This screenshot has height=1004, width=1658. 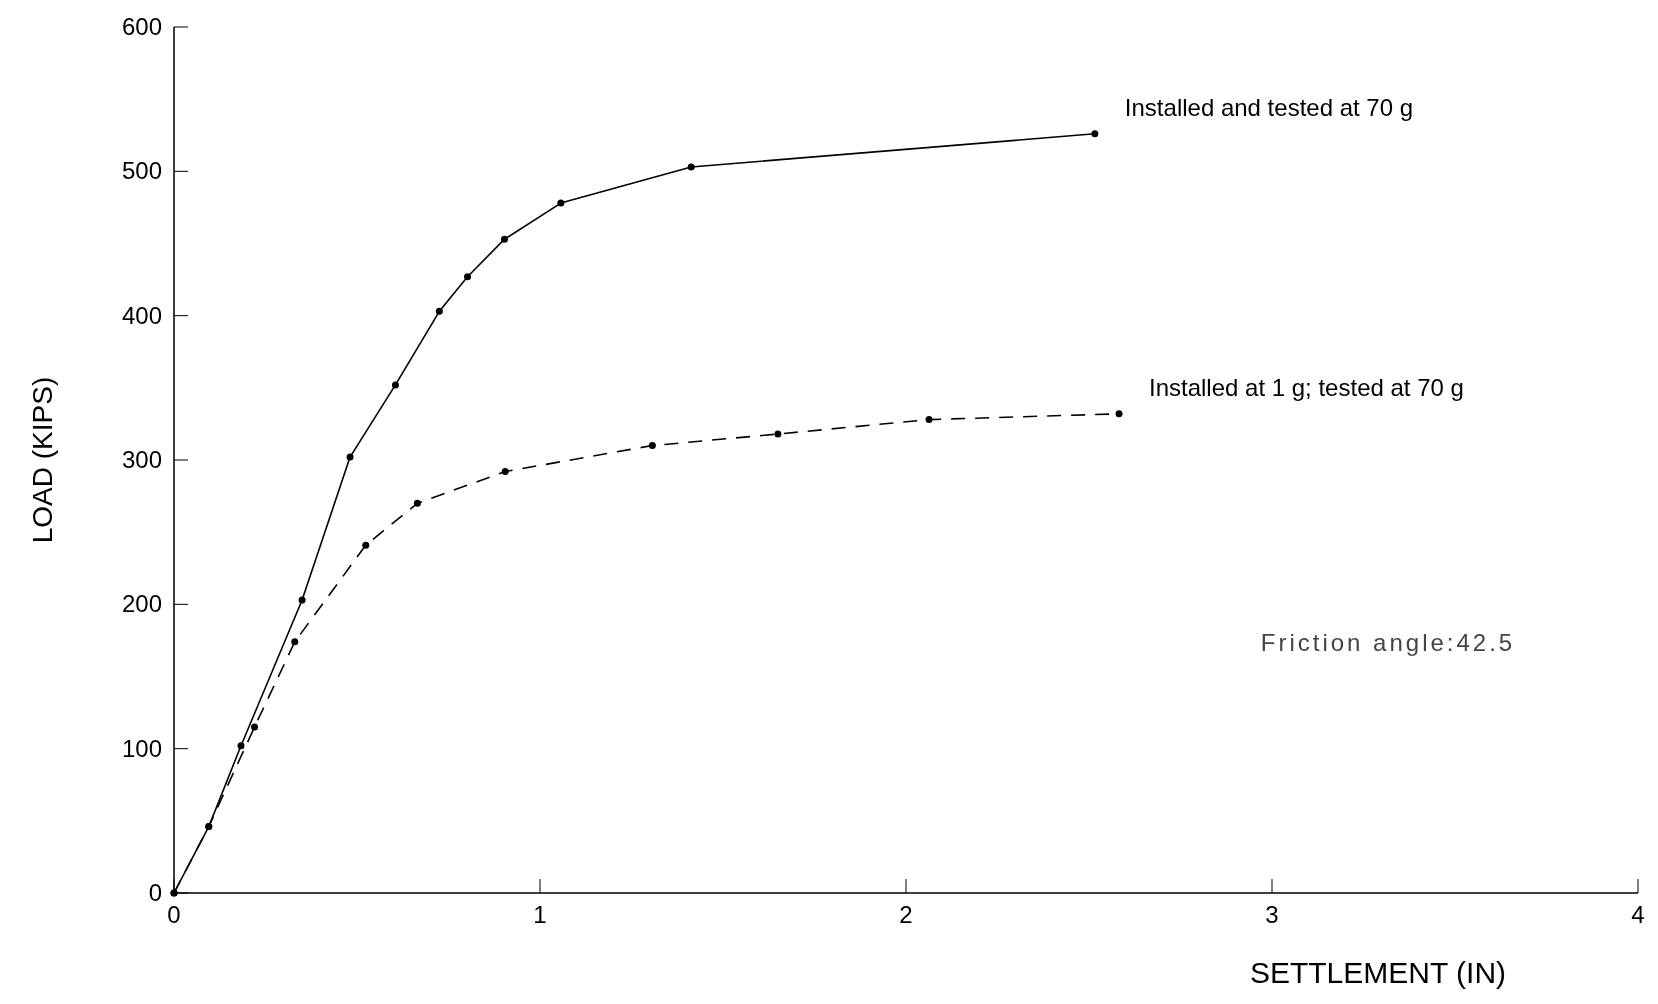 I want to click on y-tick-label: 400, so click(x=141, y=315).